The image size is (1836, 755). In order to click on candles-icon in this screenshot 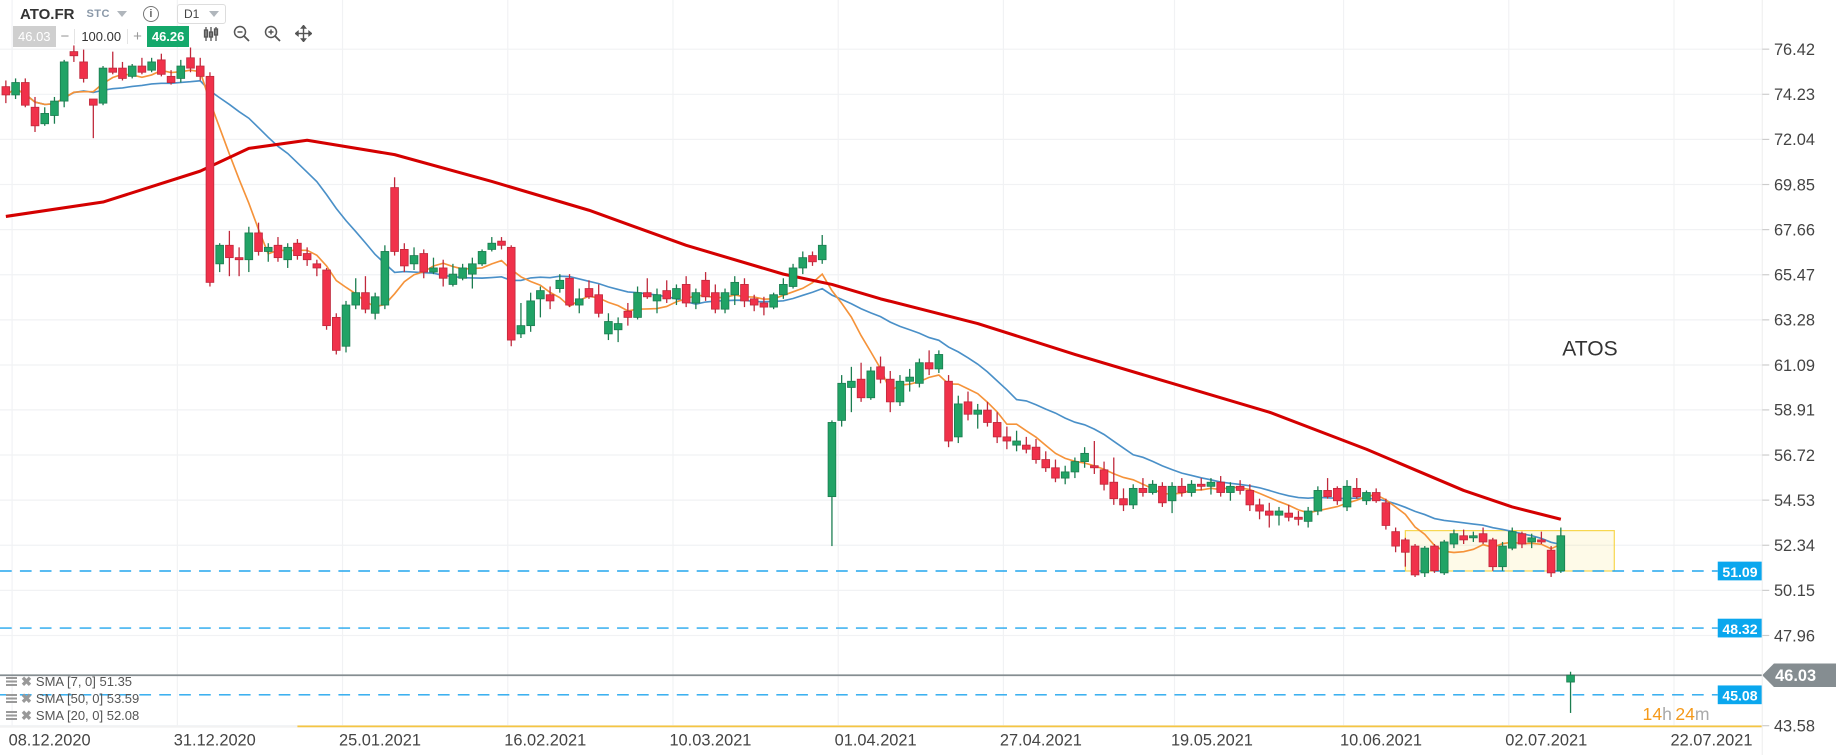, I will do `click(211, 36)`.